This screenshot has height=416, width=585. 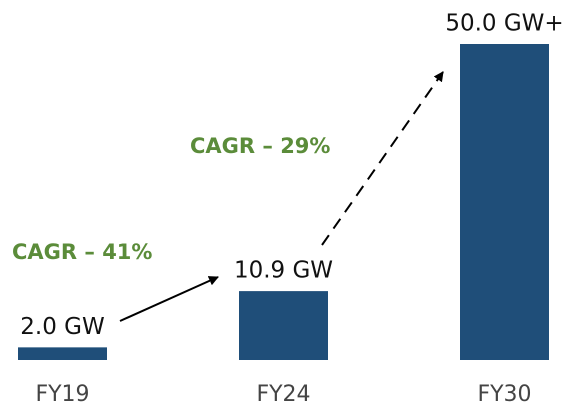 I want to click on growth-arrow, so click(x=169, y=299).